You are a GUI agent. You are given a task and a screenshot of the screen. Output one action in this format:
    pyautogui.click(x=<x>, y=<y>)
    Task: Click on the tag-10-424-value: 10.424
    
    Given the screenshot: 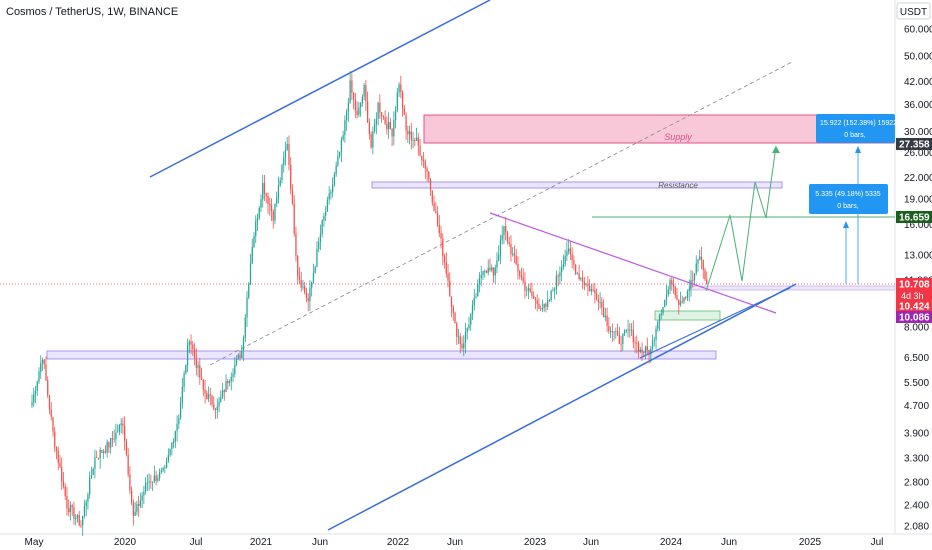 What is the action you would take?
    pyautogui.click(x=914, y=307)
    